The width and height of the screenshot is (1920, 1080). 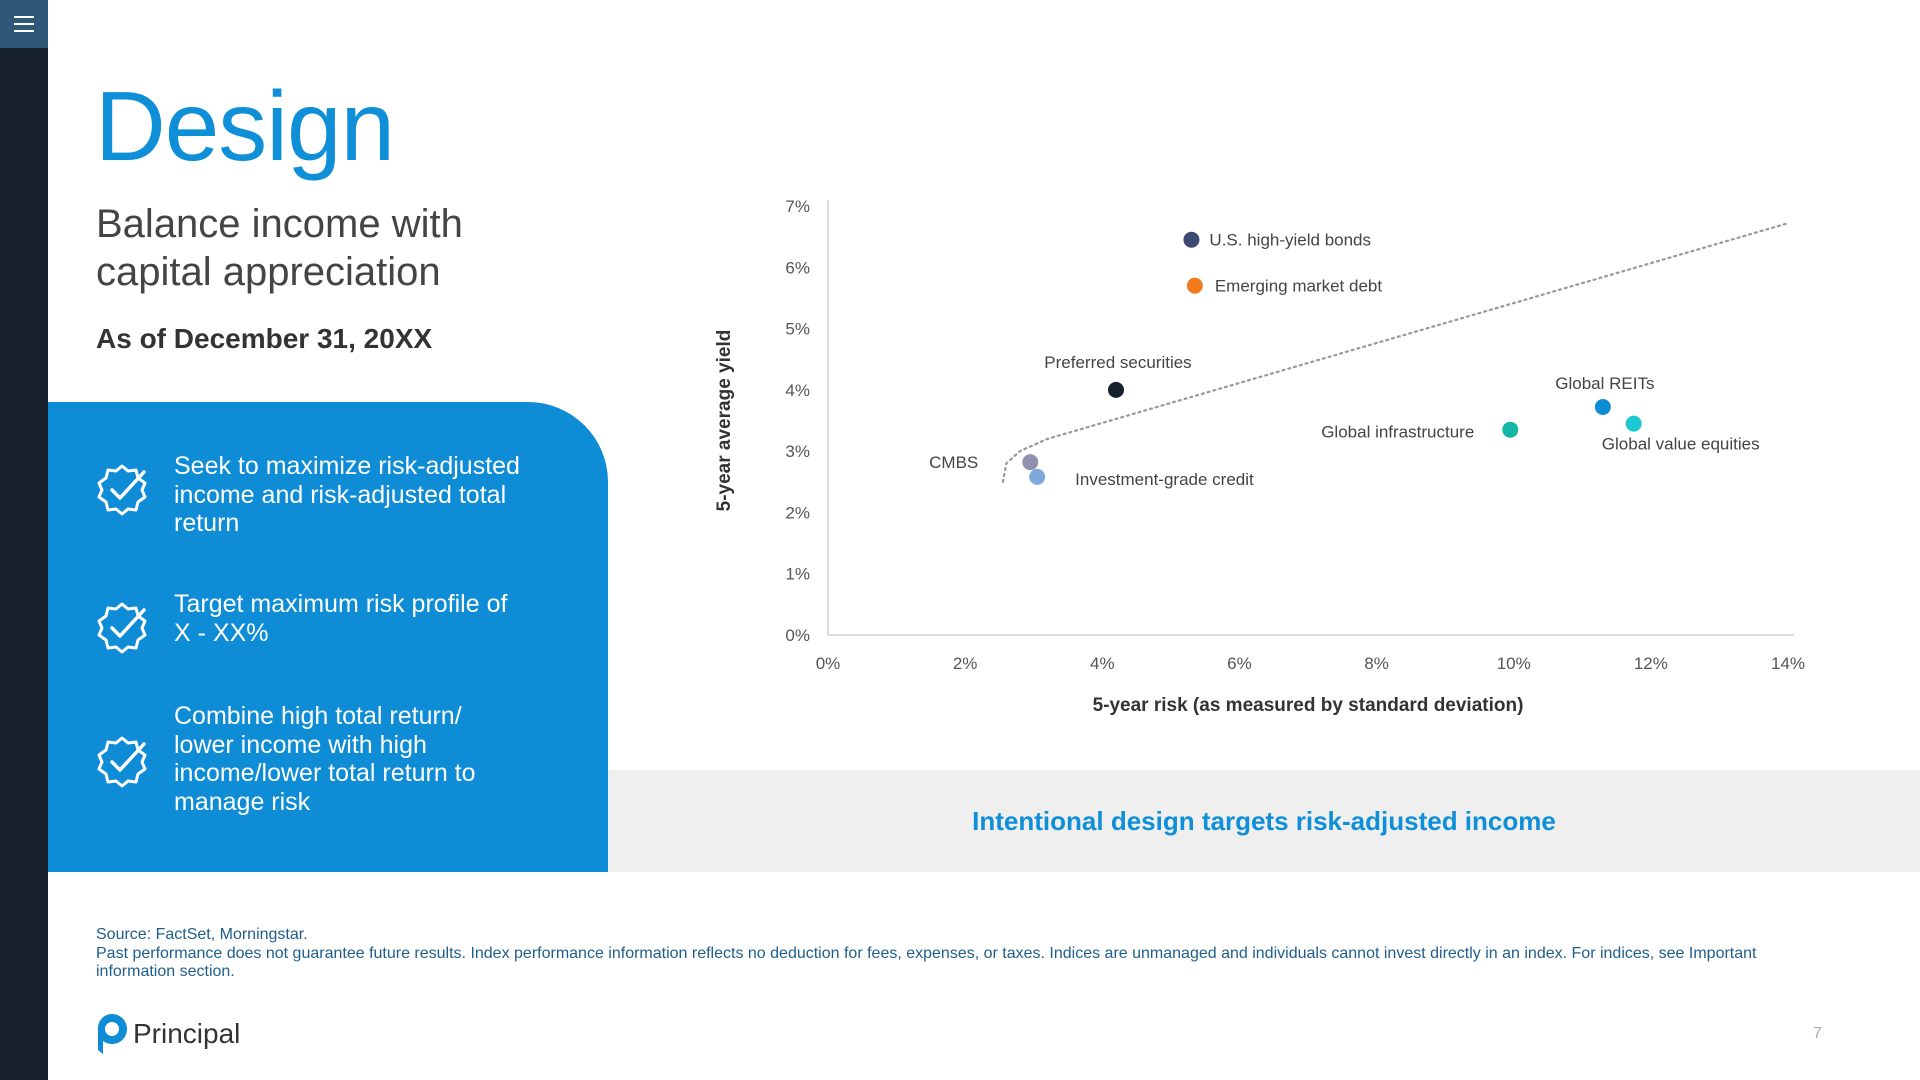 I want to click on y-tick-label: 4%, so click(x=797, y=390).